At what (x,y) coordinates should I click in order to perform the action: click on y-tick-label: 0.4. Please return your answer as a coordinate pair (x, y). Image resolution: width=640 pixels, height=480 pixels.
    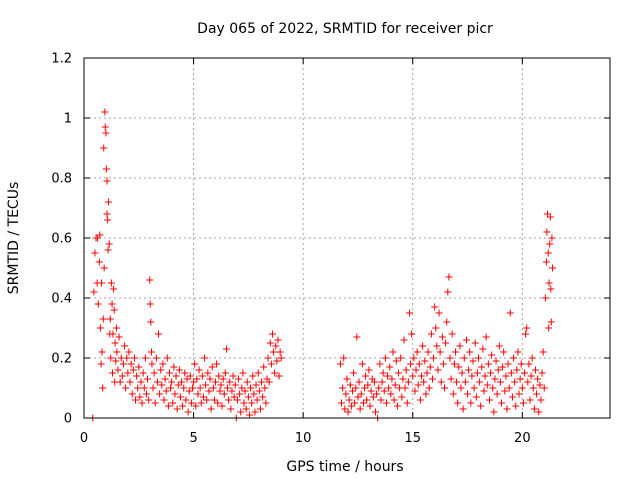
    Looking at the image, I should click on (61, 299).